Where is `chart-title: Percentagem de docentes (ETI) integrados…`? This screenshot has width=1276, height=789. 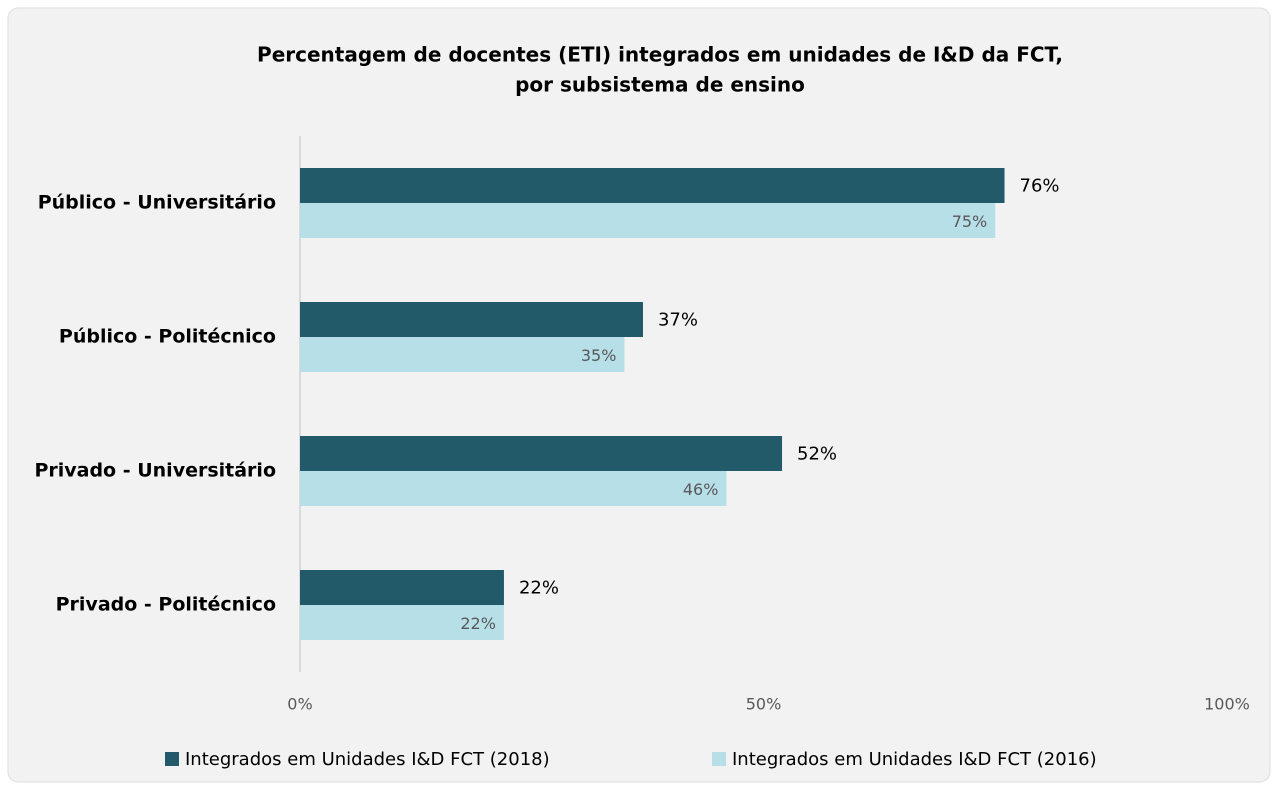 chart-title: Percentagem de docentes (ETI) integrados… is located at coordinates (660, 55).